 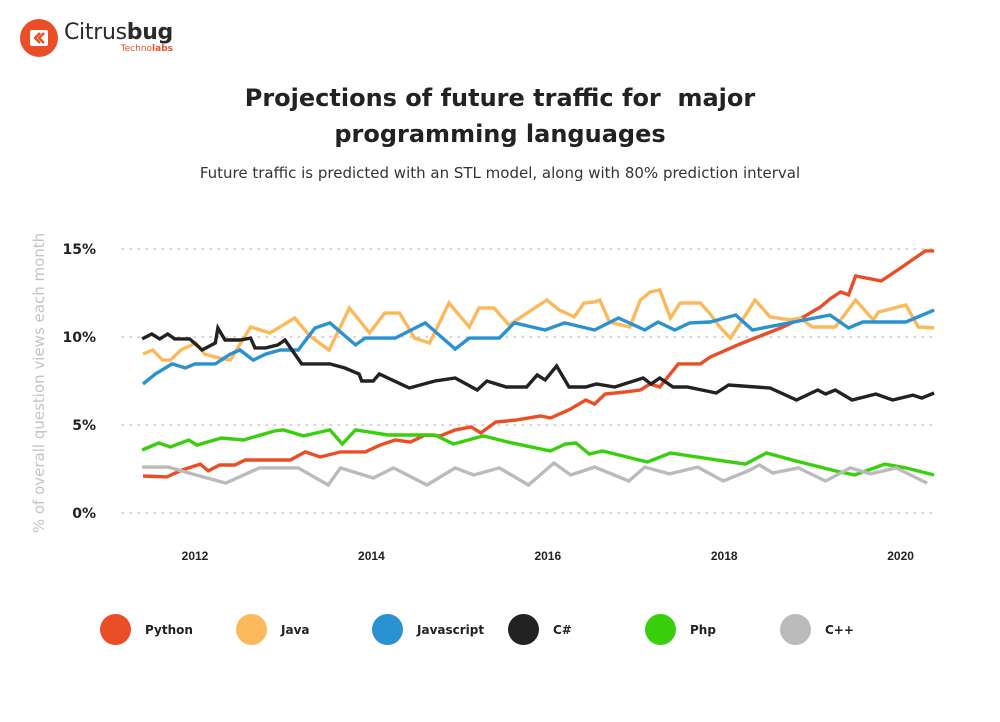 What do you see at coordinates (195, 556) in the screenshot?
I see `x-tick-label: 2012` at bounding box center [195, 556].